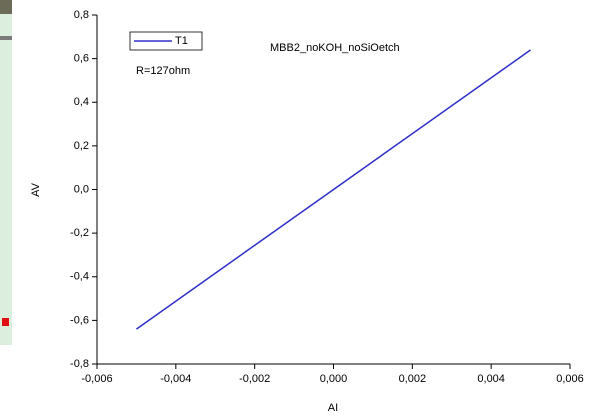  I want to click on x-tick-label: -0,004, so click(175, 379).